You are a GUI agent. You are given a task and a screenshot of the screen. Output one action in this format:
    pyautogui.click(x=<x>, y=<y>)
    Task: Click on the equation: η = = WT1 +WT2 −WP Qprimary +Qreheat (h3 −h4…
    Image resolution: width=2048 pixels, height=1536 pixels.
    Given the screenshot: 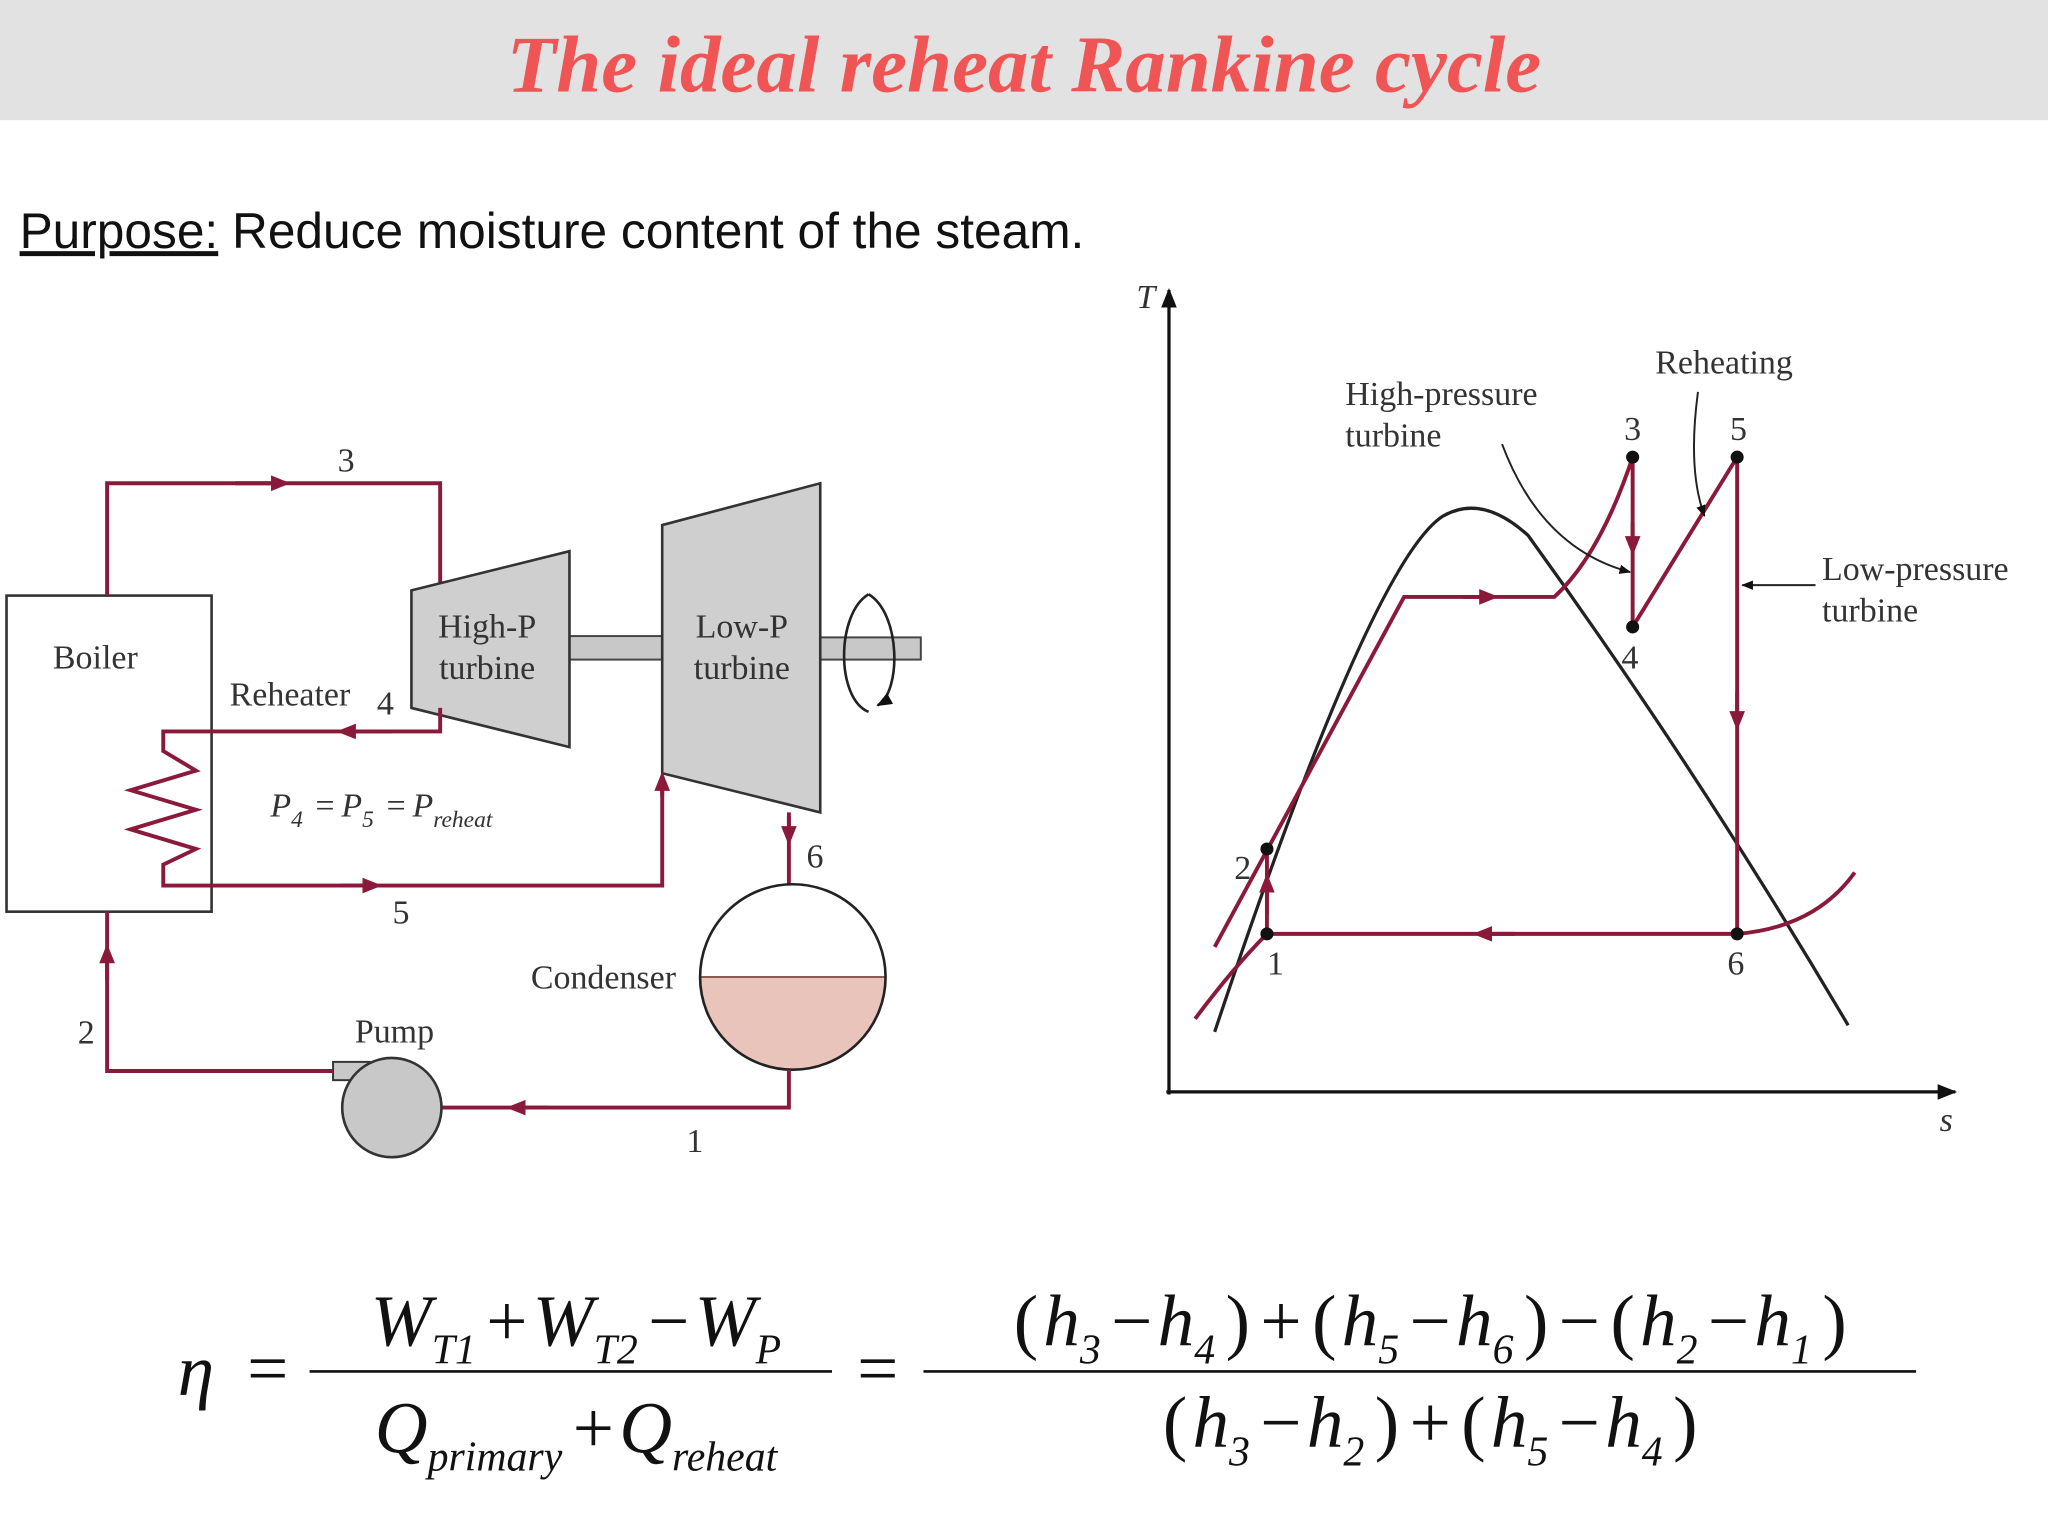 What is the action you would take?
    pyautogui.click(x=1047, y=1380)
    